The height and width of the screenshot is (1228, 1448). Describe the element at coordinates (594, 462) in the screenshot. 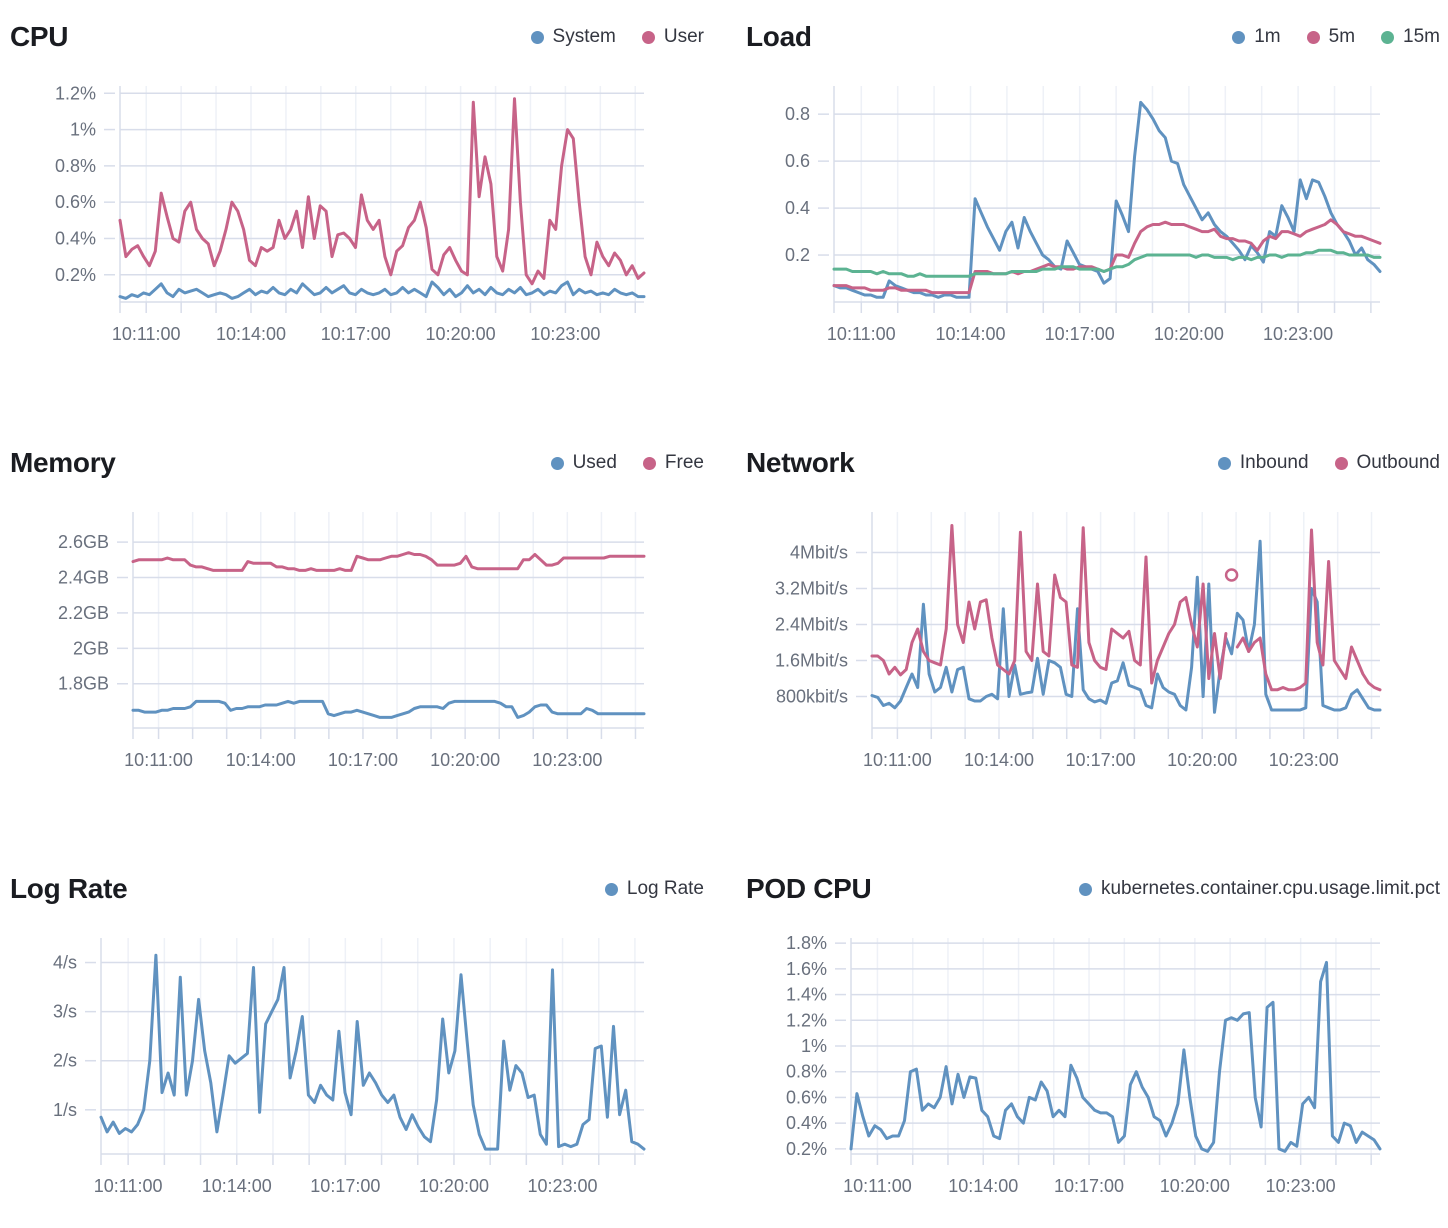

I see `legend-label: Used` at that location.